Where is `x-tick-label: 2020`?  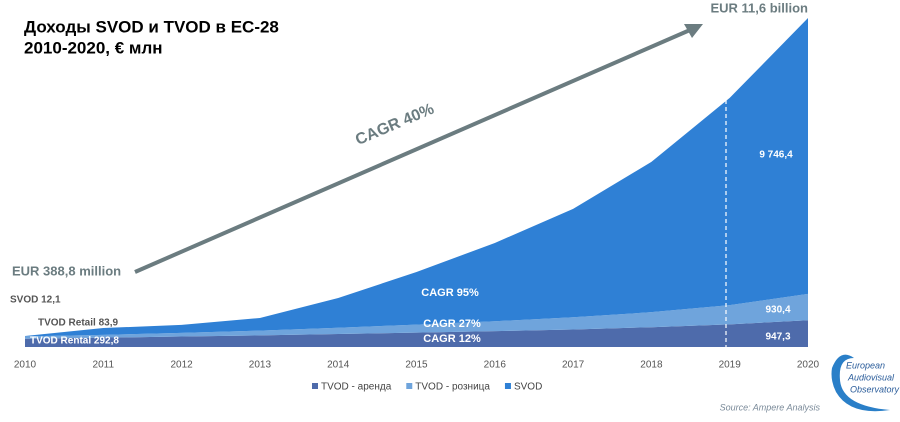 x-tick-label: 2020 is located at coordinates (808, 365).